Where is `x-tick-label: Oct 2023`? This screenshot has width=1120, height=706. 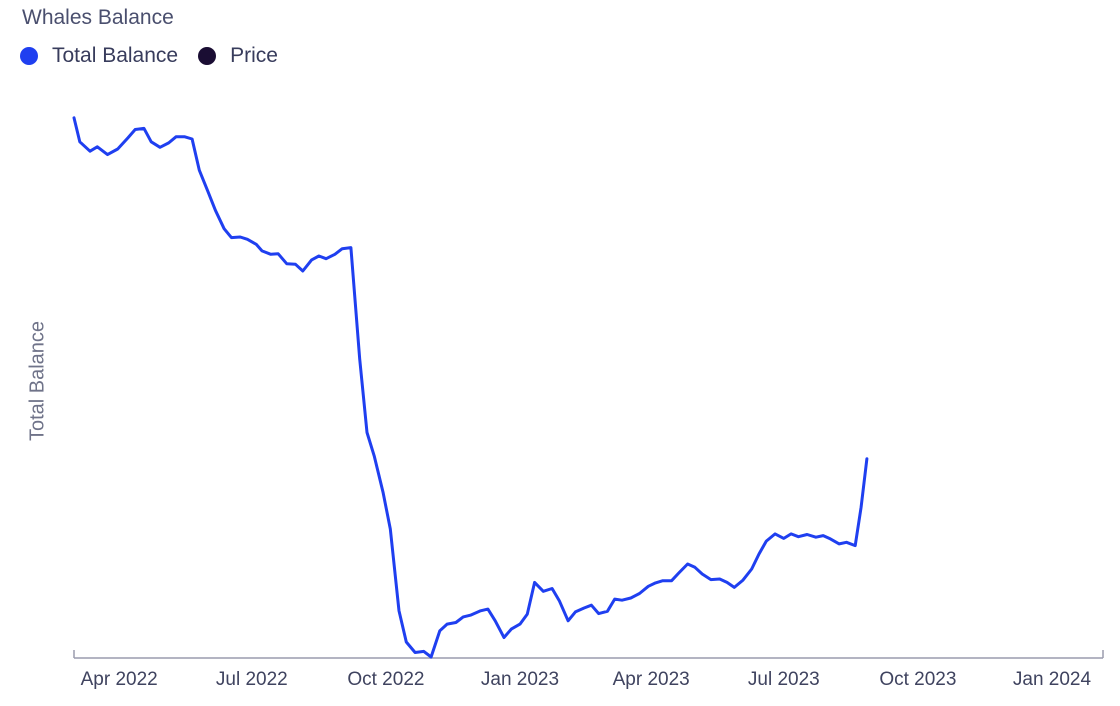
x-tick-label: Oct 2023 is located at coordinates (917, 679).